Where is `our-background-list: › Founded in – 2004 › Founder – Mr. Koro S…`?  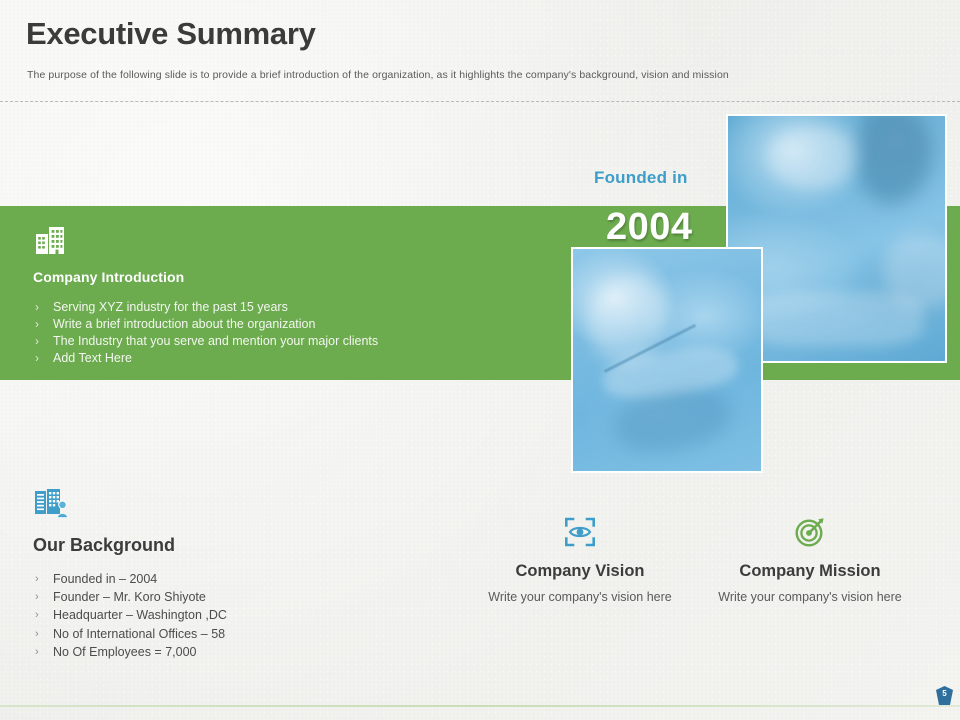
our-background-list: › Founded in – 2004 › Founder – Mr. Koro S… is located at coordinates (233, 615).